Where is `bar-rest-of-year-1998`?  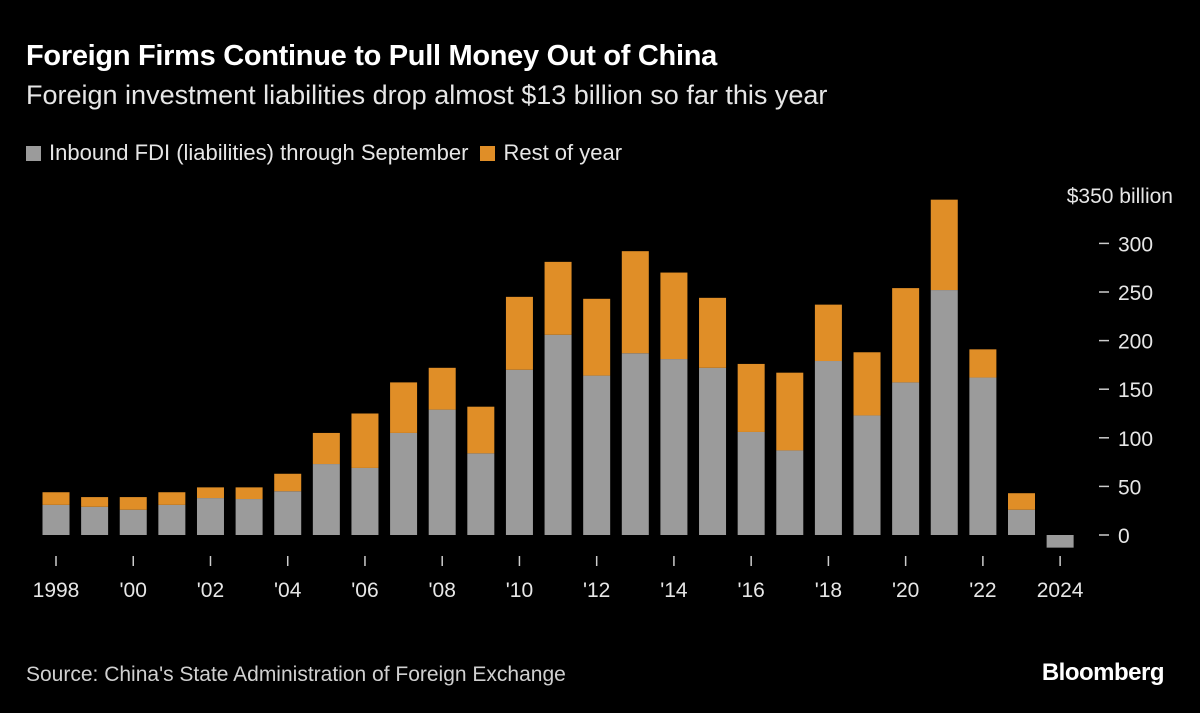
bar-rest-of-year-1998 is located at coordinates (56, 498).